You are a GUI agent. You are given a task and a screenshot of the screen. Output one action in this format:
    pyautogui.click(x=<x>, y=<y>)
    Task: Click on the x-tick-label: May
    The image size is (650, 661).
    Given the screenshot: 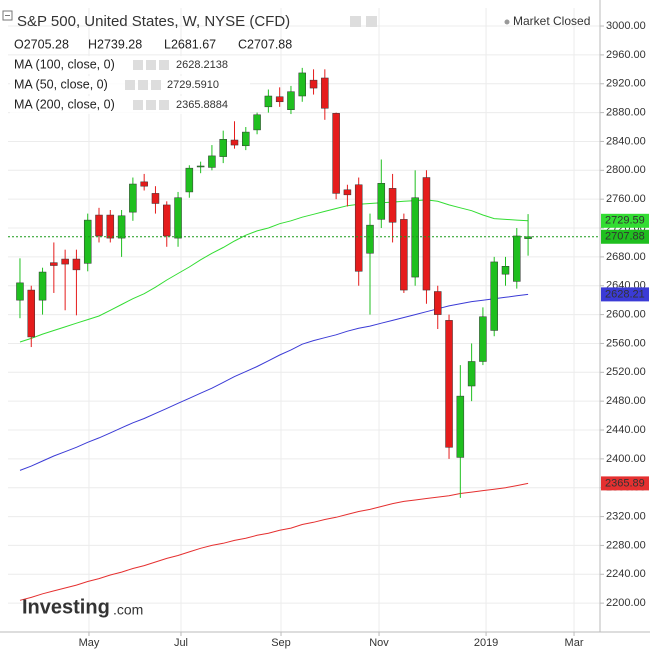 What is the action you would take?
    pyautogui.click(x=89, y=643)
    